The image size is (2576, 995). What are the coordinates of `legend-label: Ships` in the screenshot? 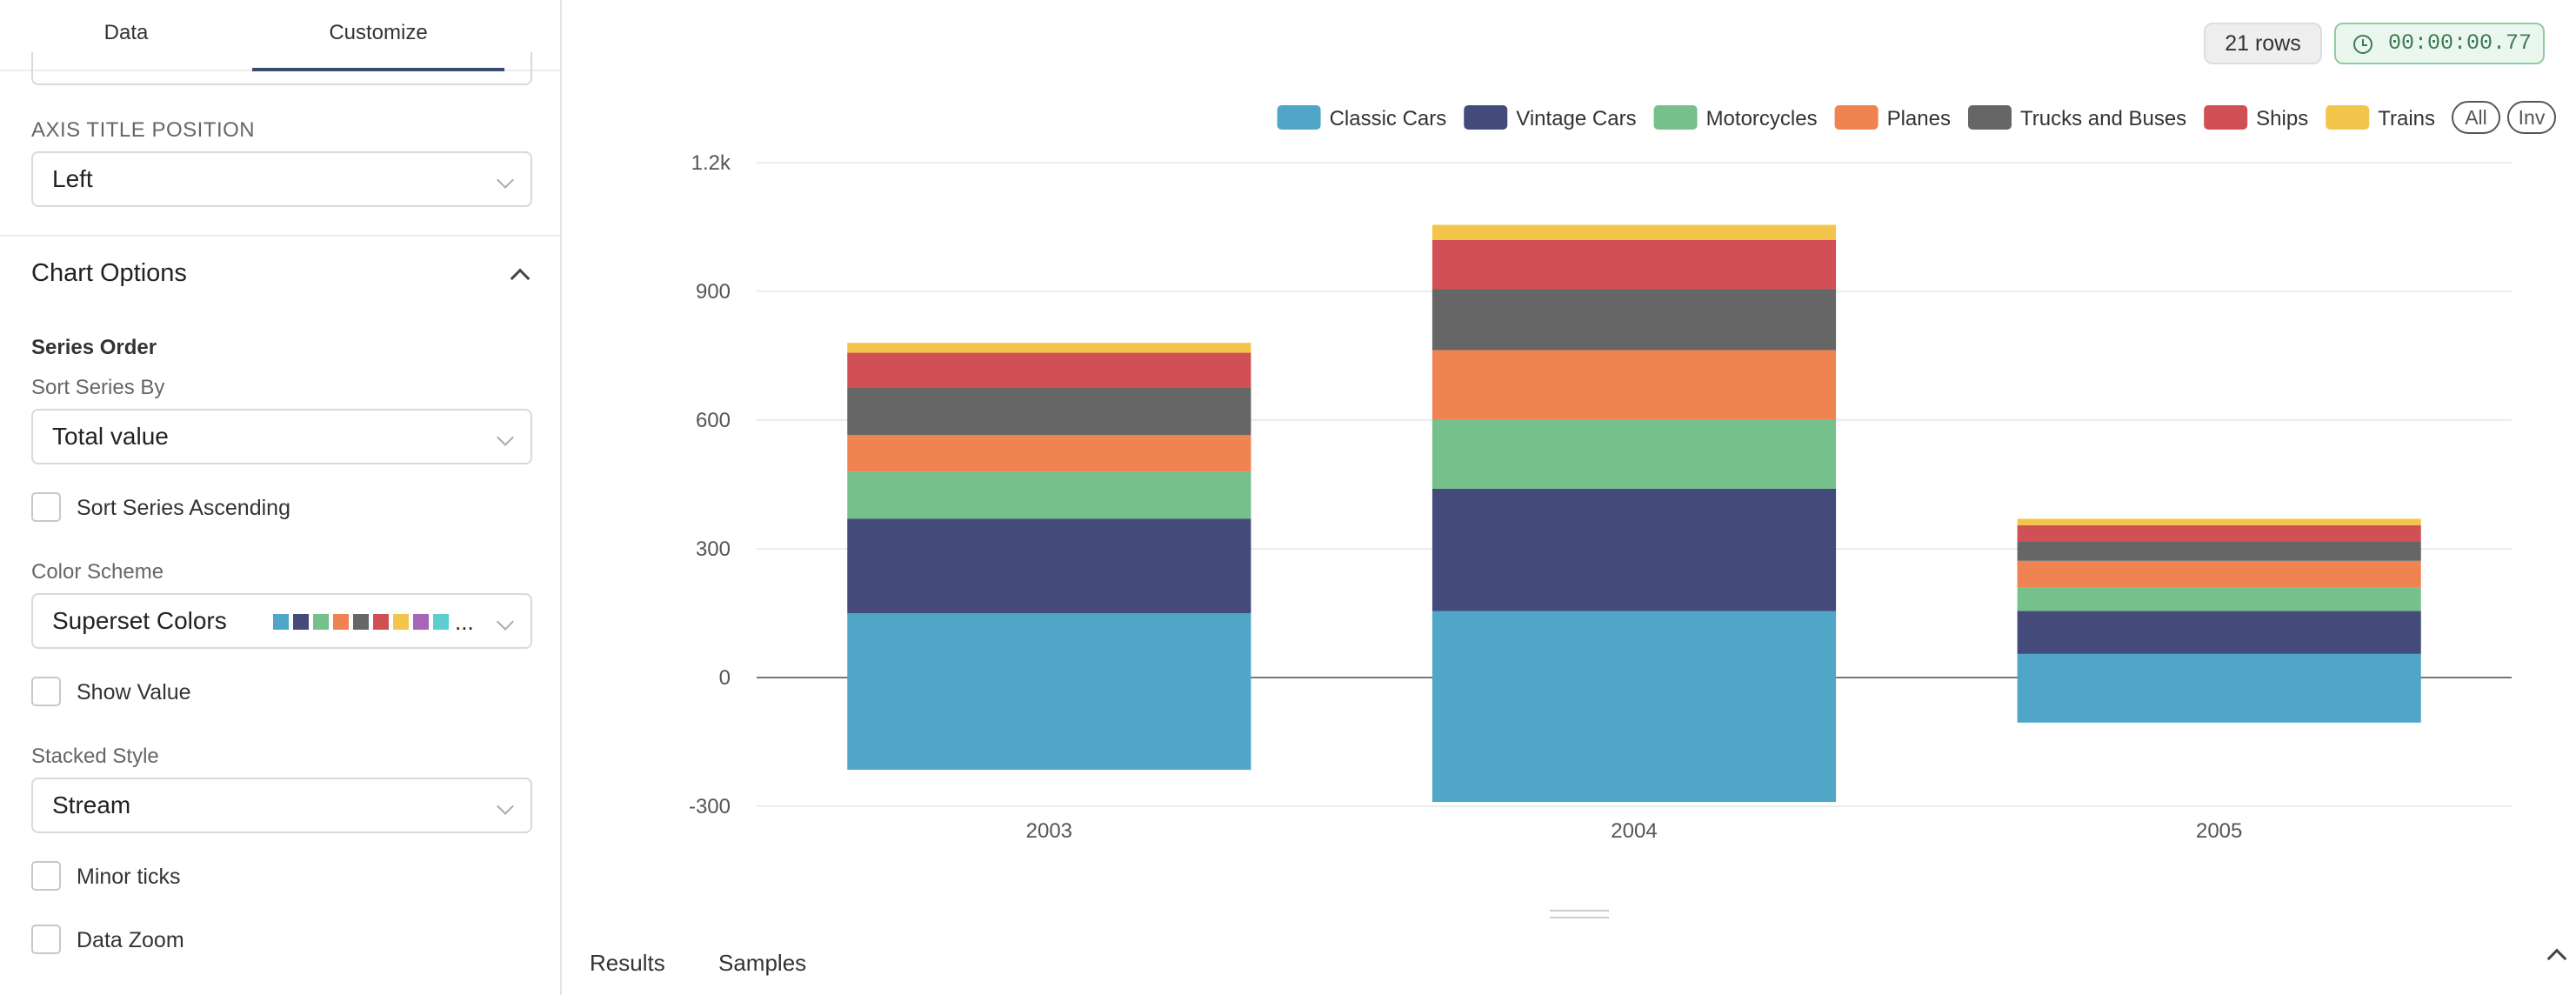 It's located at (2282, 118).